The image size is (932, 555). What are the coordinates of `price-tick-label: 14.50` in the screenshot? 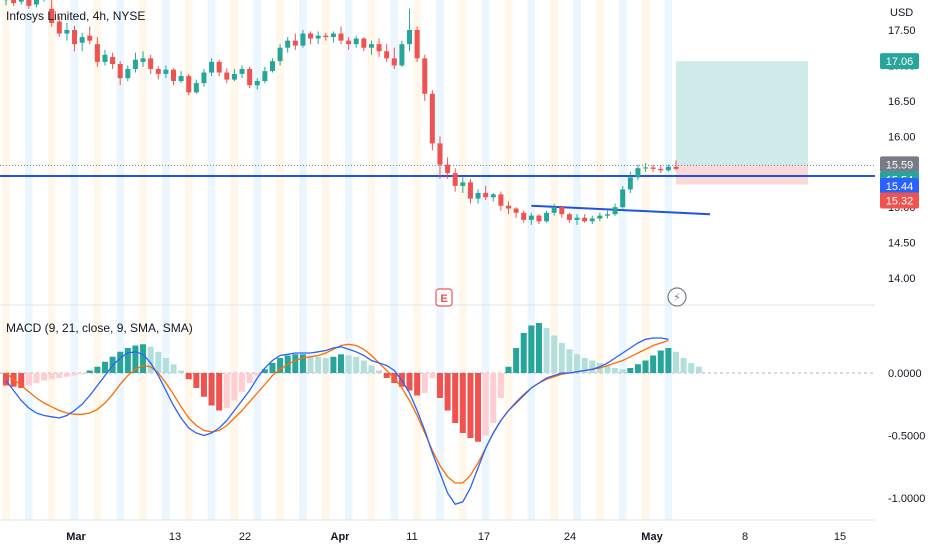 It's located at (902, 244).